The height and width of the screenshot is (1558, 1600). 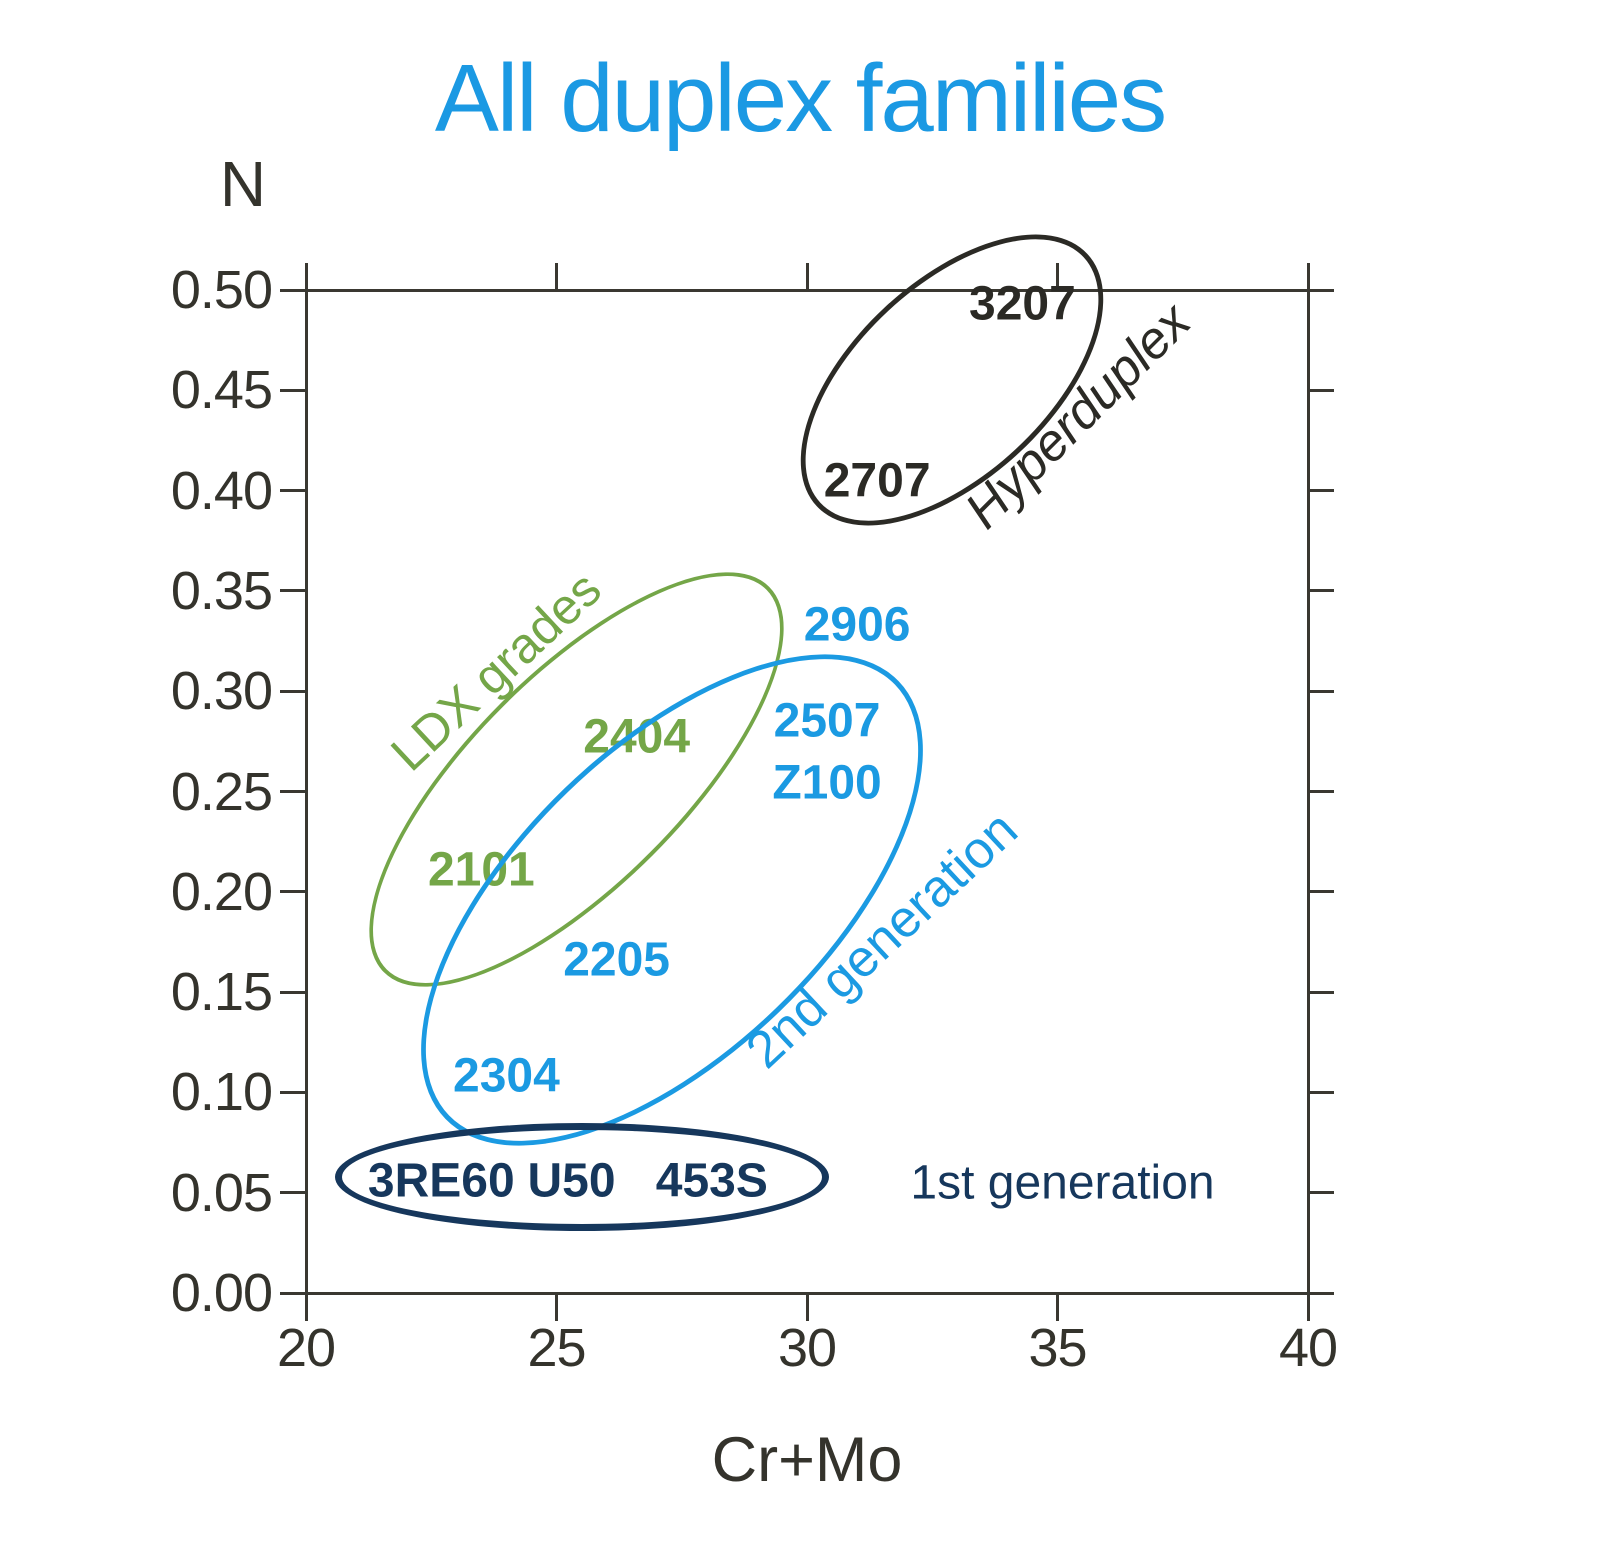 What do you see at coordinates (441, 1181) in the screenshot?
I see `grade-label-3re60: 3RE60` at bounding box center [441, 1181].